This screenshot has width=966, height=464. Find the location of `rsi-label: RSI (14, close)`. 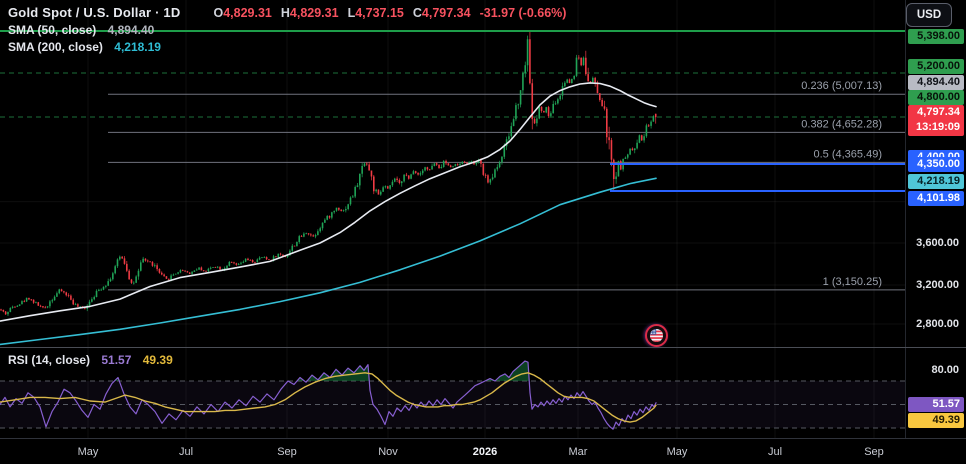

rsi-label: RSI (14, close) is located at coordinates (49, 360).